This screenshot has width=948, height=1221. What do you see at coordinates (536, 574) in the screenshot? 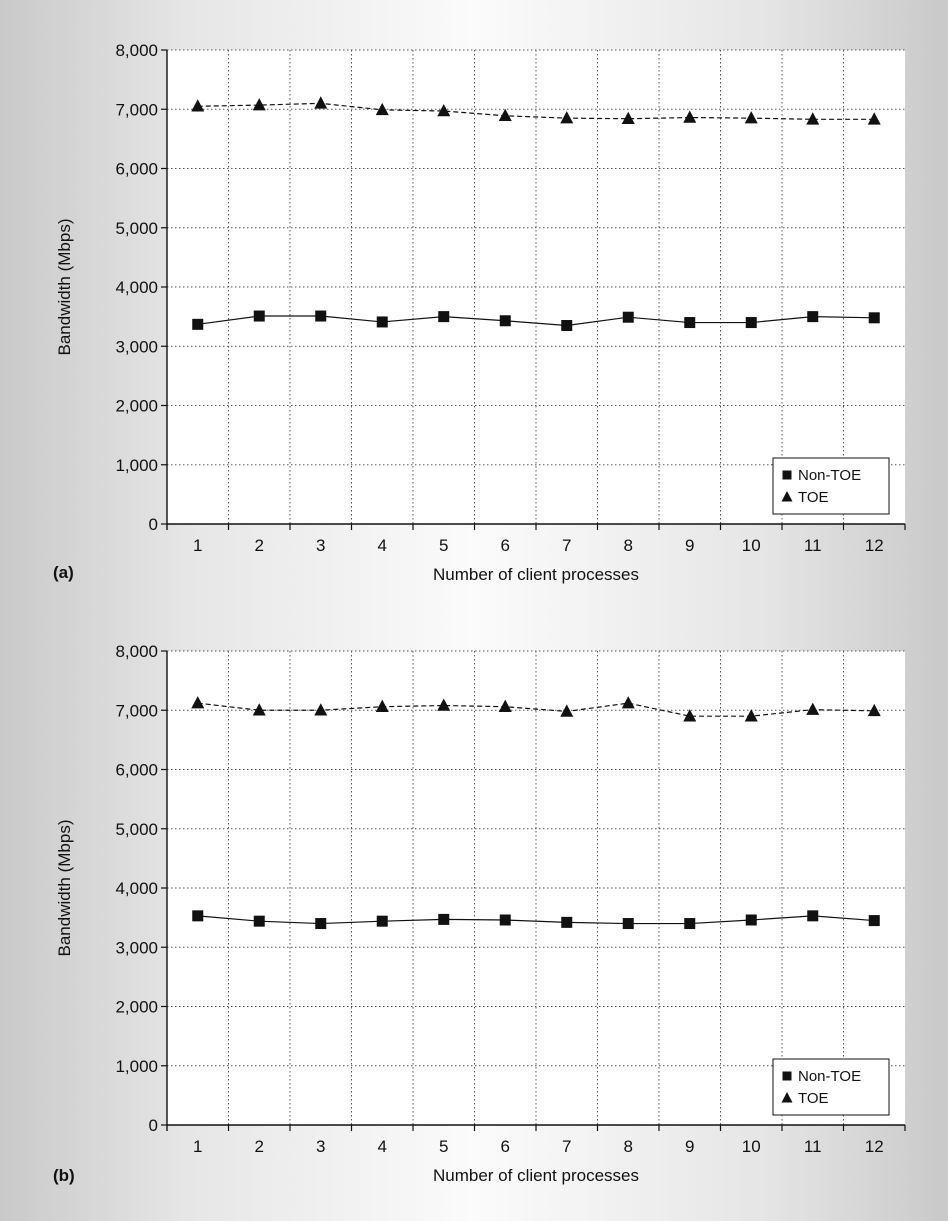
I see `x-axis-title: Number of client processes` at bounding box center [536, 574].